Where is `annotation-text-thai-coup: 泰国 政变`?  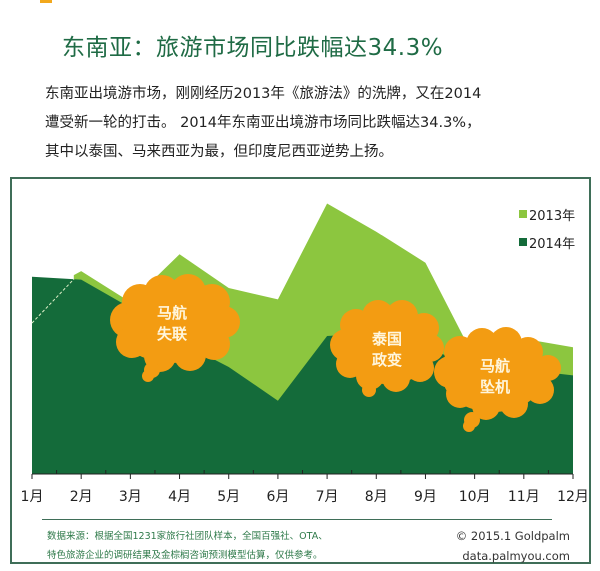 annotation-text-thai-coup: 泰国 政变 is located at coordinates (387, 350).